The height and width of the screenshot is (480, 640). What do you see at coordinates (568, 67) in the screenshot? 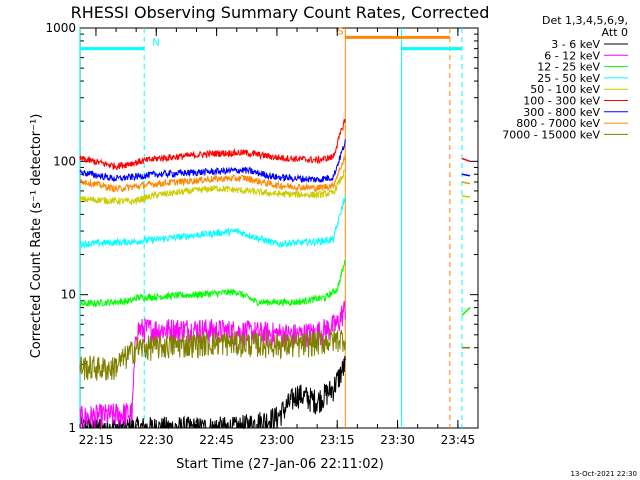
I see `legend-entry-label: 12 - 25 keV` at bounding box center [568, 67].